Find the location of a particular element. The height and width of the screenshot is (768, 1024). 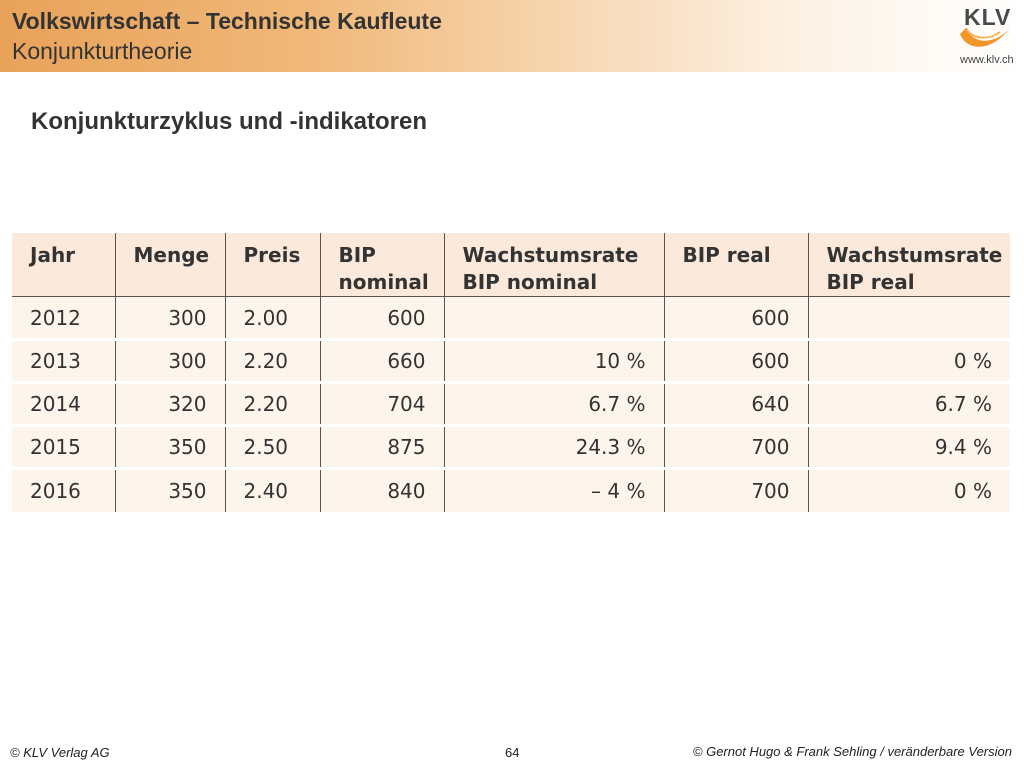

header-bip-real: BIP real is located at coordinates (736, 265).